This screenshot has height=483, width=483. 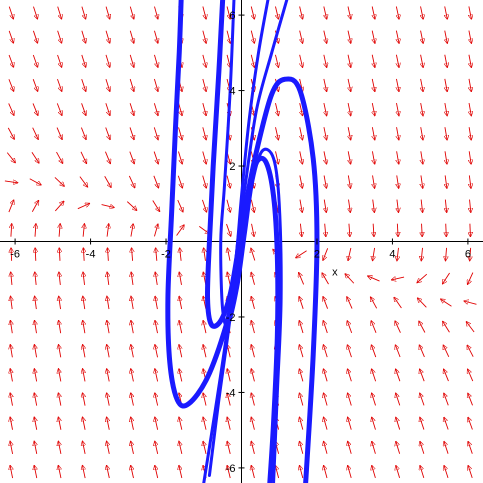 I want to click on trajectory-curve, so click(x=251, y=241).